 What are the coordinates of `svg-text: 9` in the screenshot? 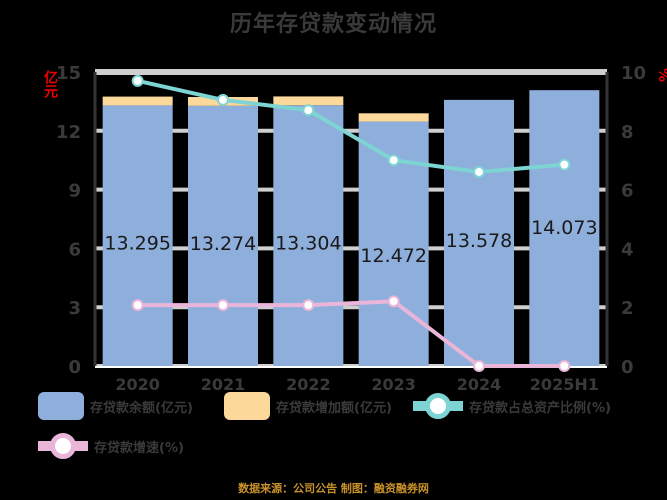 It's located at (74, 191).